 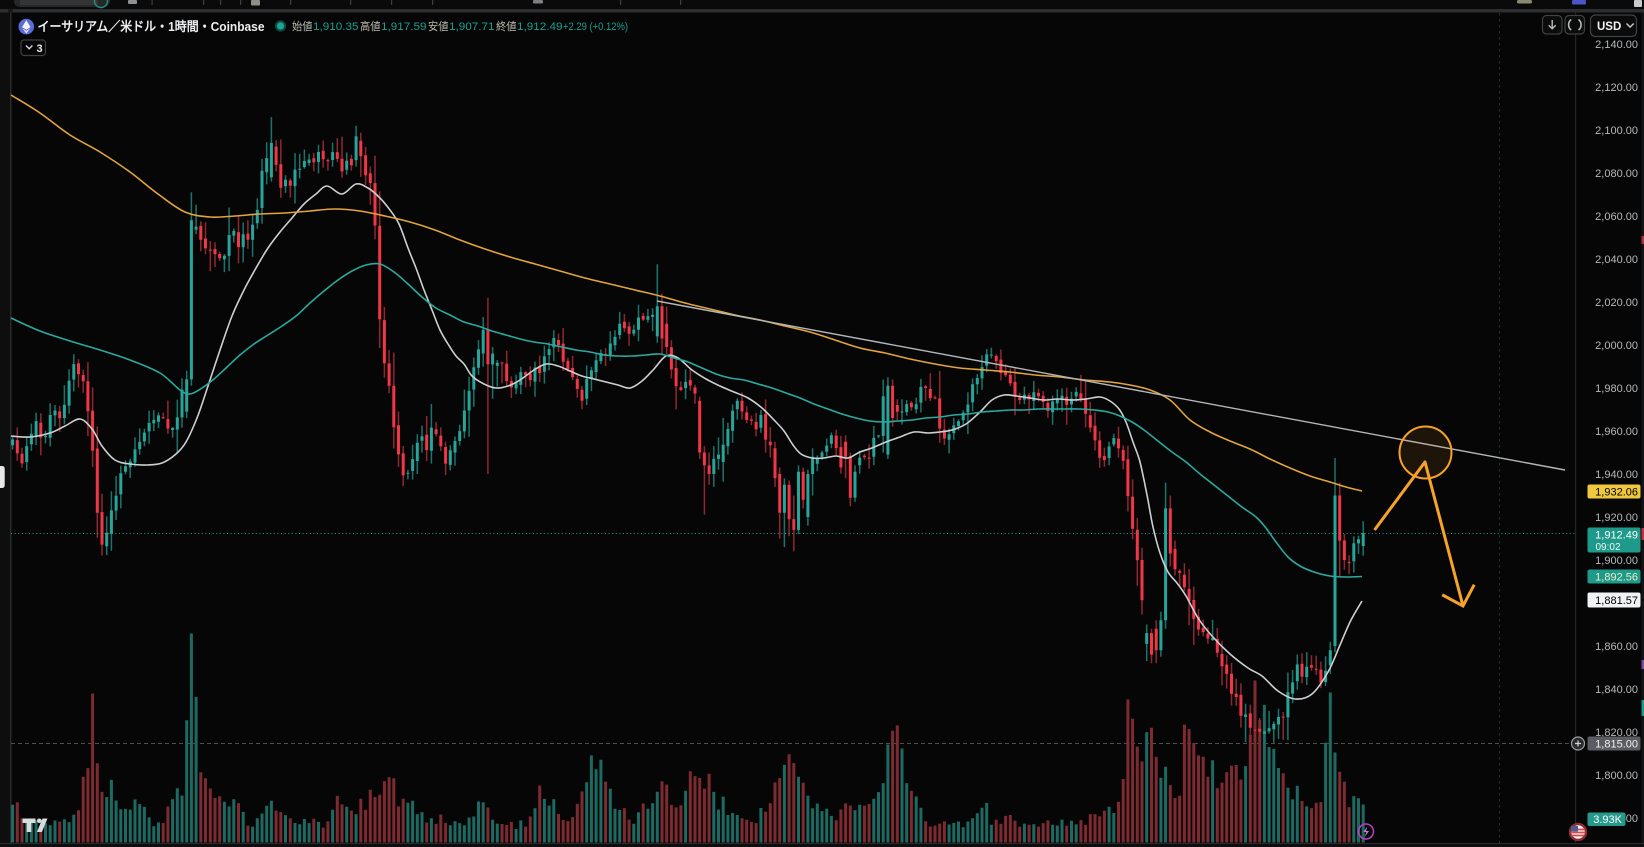 What do you see at coordinates (1616, 45) in the screenshot?
I see `svg-text: 2,140.00` at bounding box center [1616, 45].